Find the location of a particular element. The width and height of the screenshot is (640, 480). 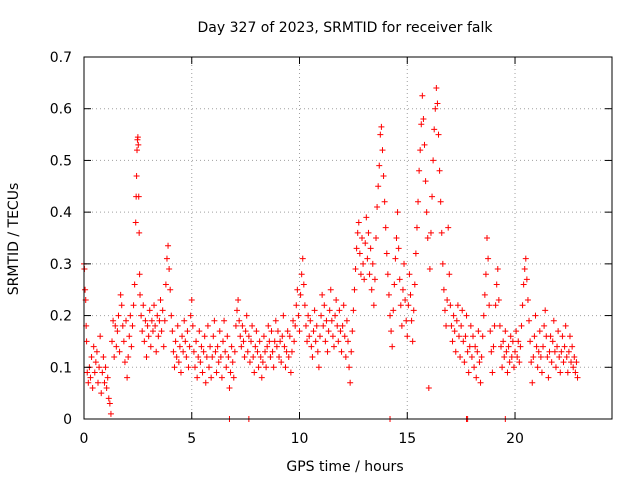

y-tick-label: 0.5 is located at coordinates (61, 161).